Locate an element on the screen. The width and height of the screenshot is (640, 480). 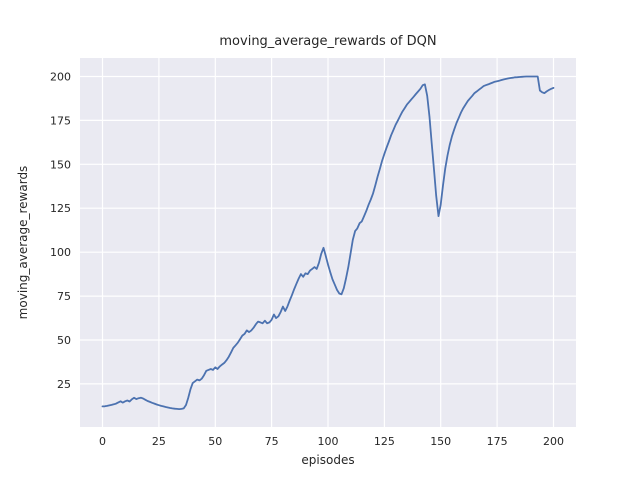
x-tick-label: 50 is located at coordinates (215, 441).